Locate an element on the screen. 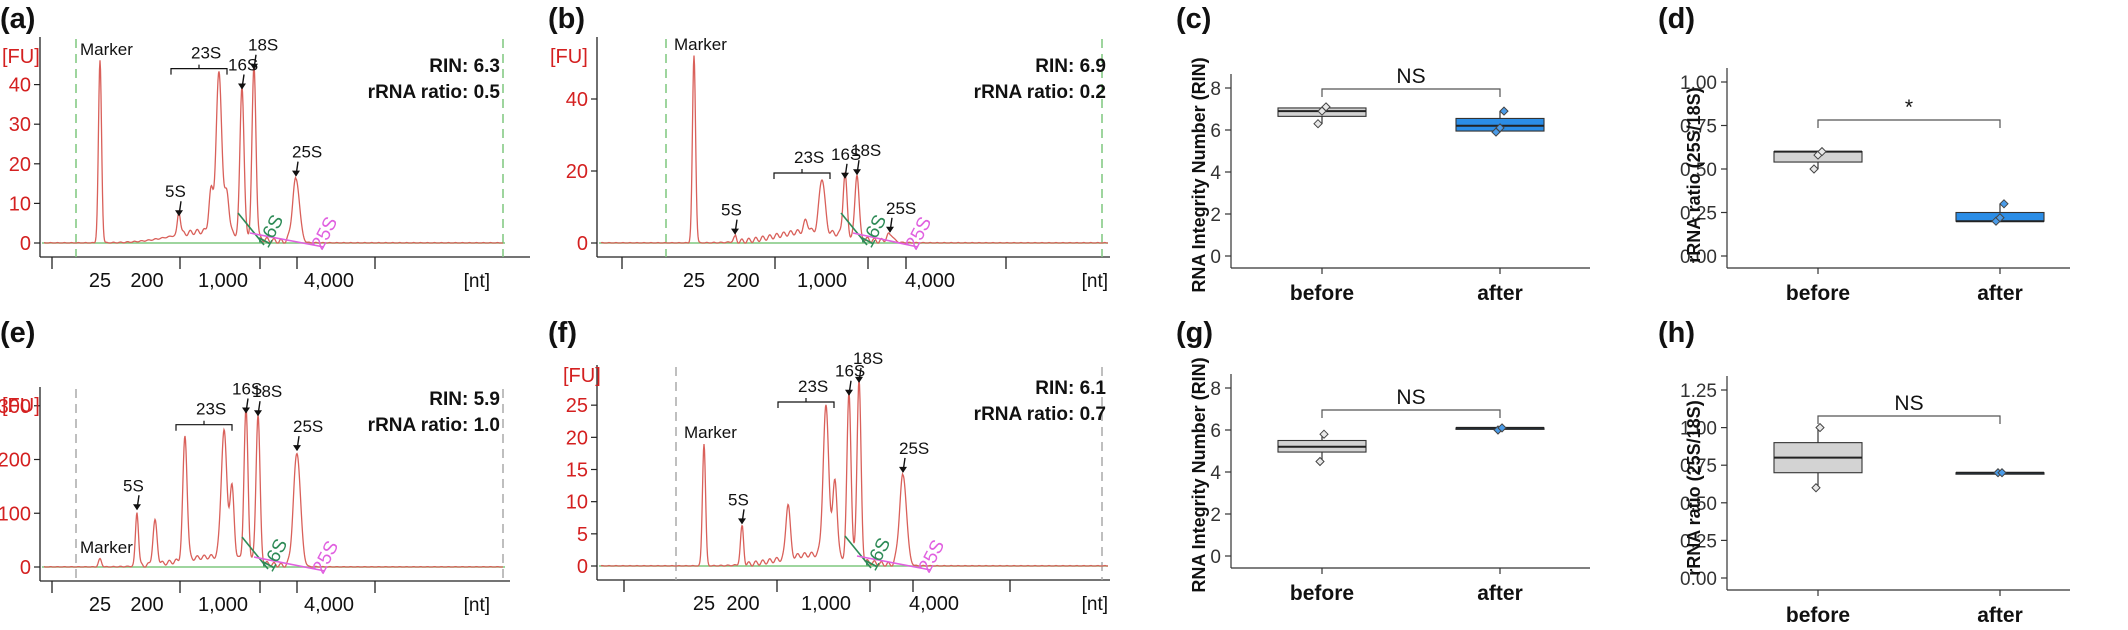 The image size is (2128, 630). y-tick-label: 30 is located at coordinates (20, 125).